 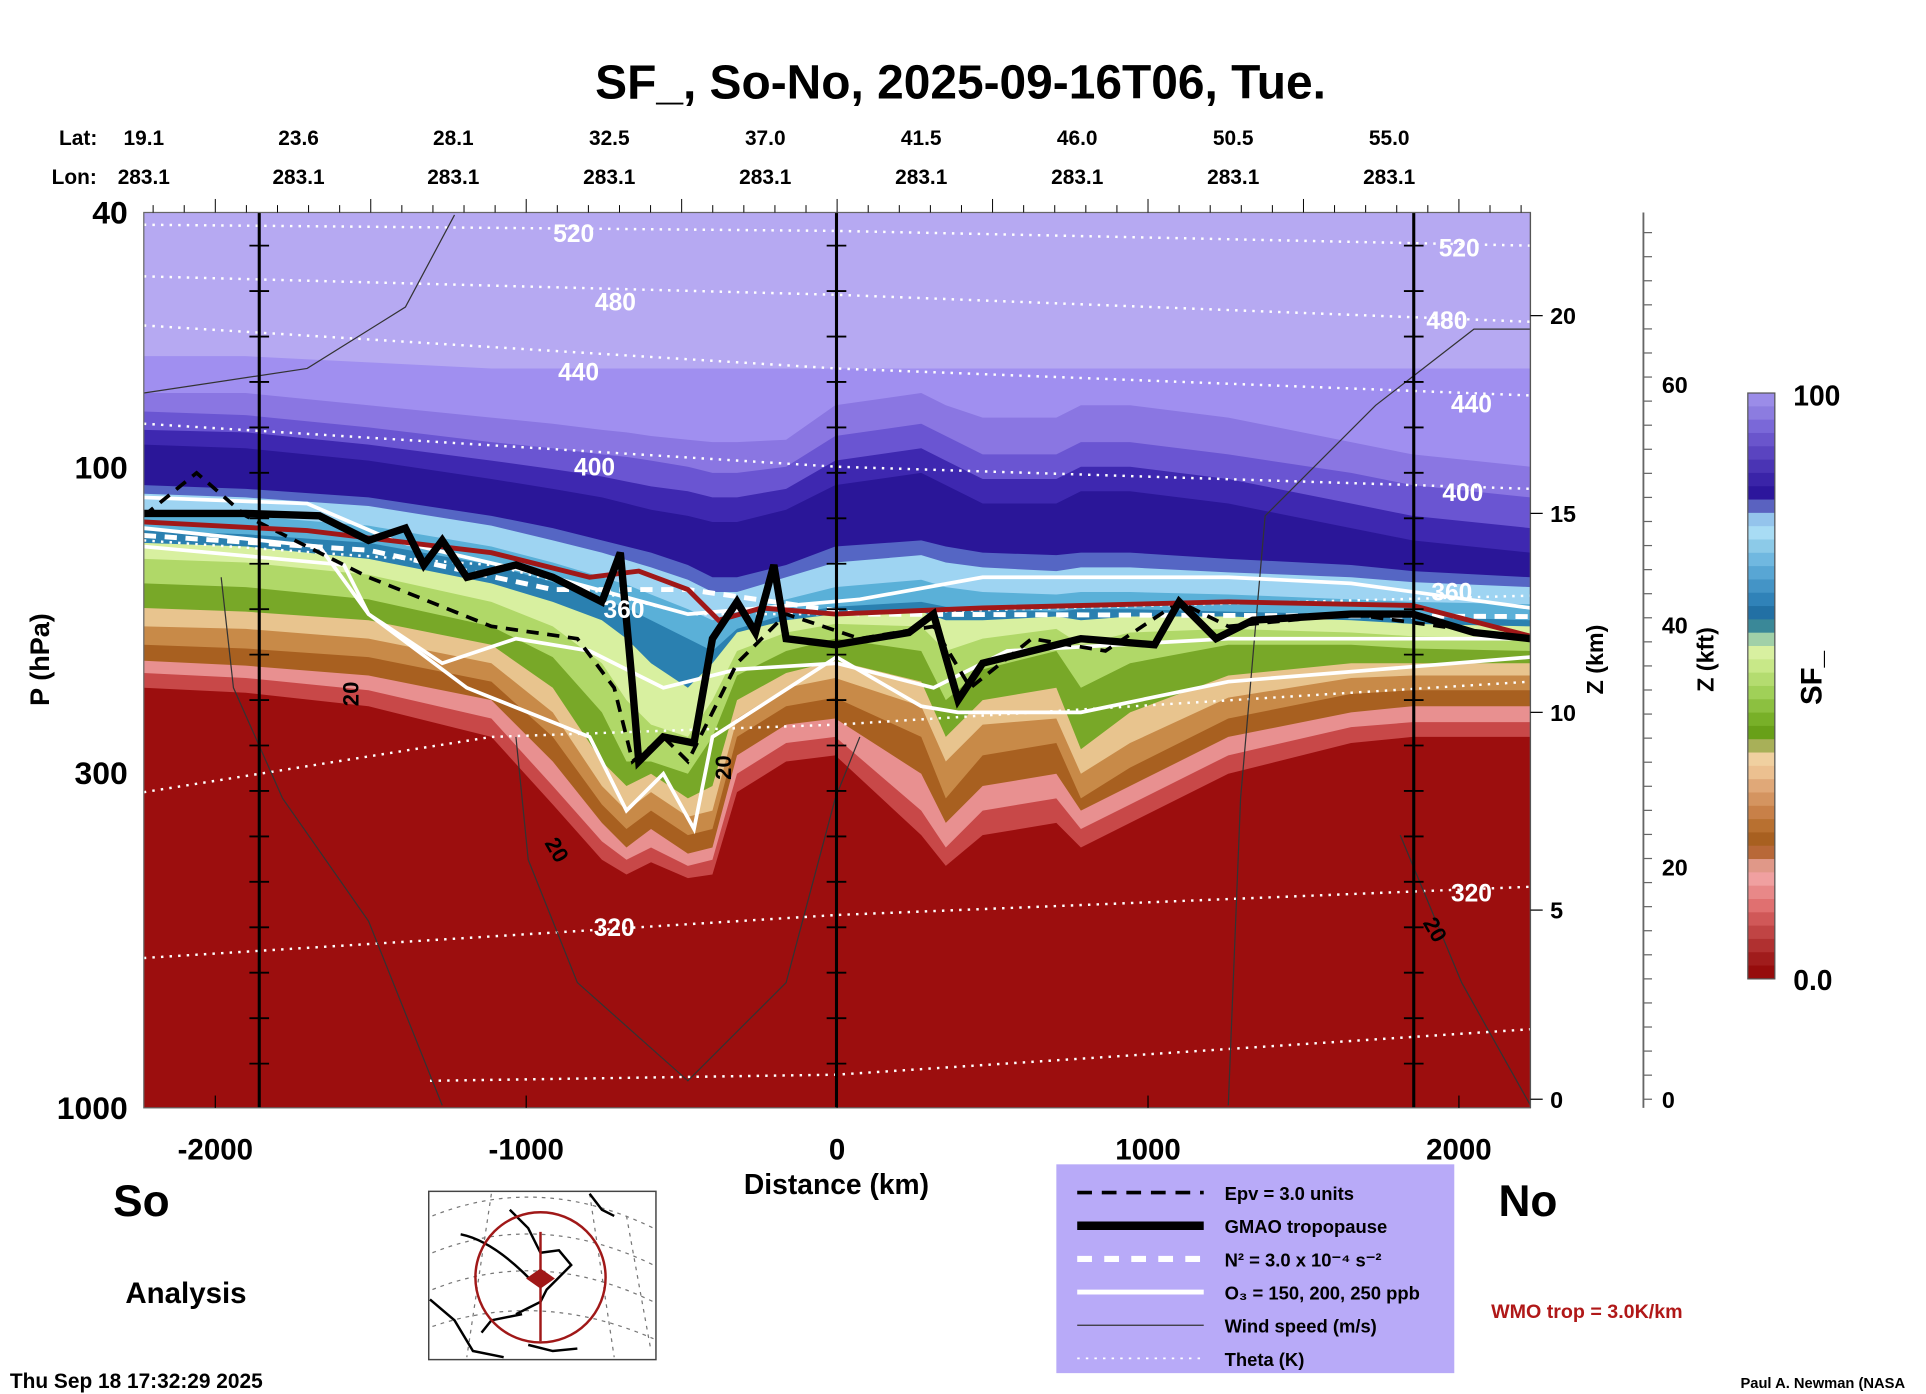 What do you see at coordinates (1705, 659) in the screenshot?
I see `z-kft-axis-title: Z (kft)` at bounding box center [1705, 659].